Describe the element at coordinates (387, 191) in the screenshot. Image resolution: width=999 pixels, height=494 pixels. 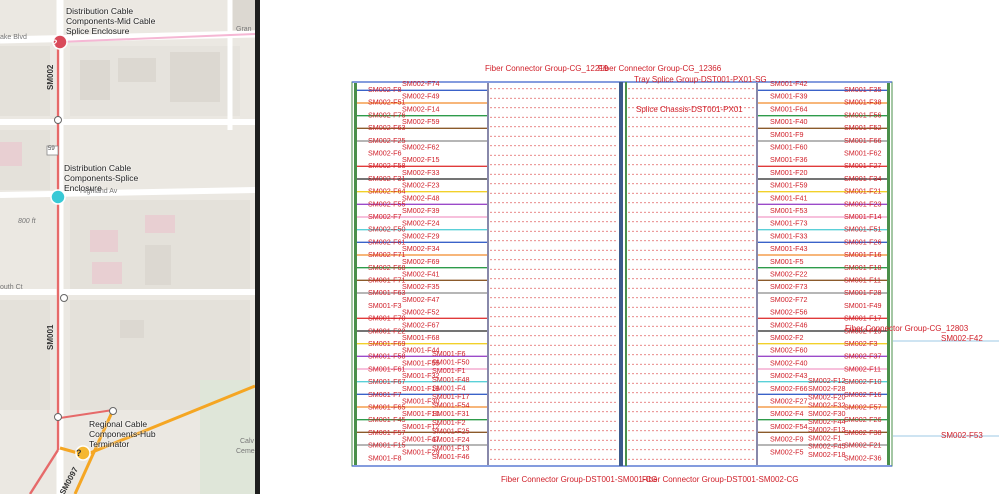
I see `fiber-label: SM002-F64` at that location.